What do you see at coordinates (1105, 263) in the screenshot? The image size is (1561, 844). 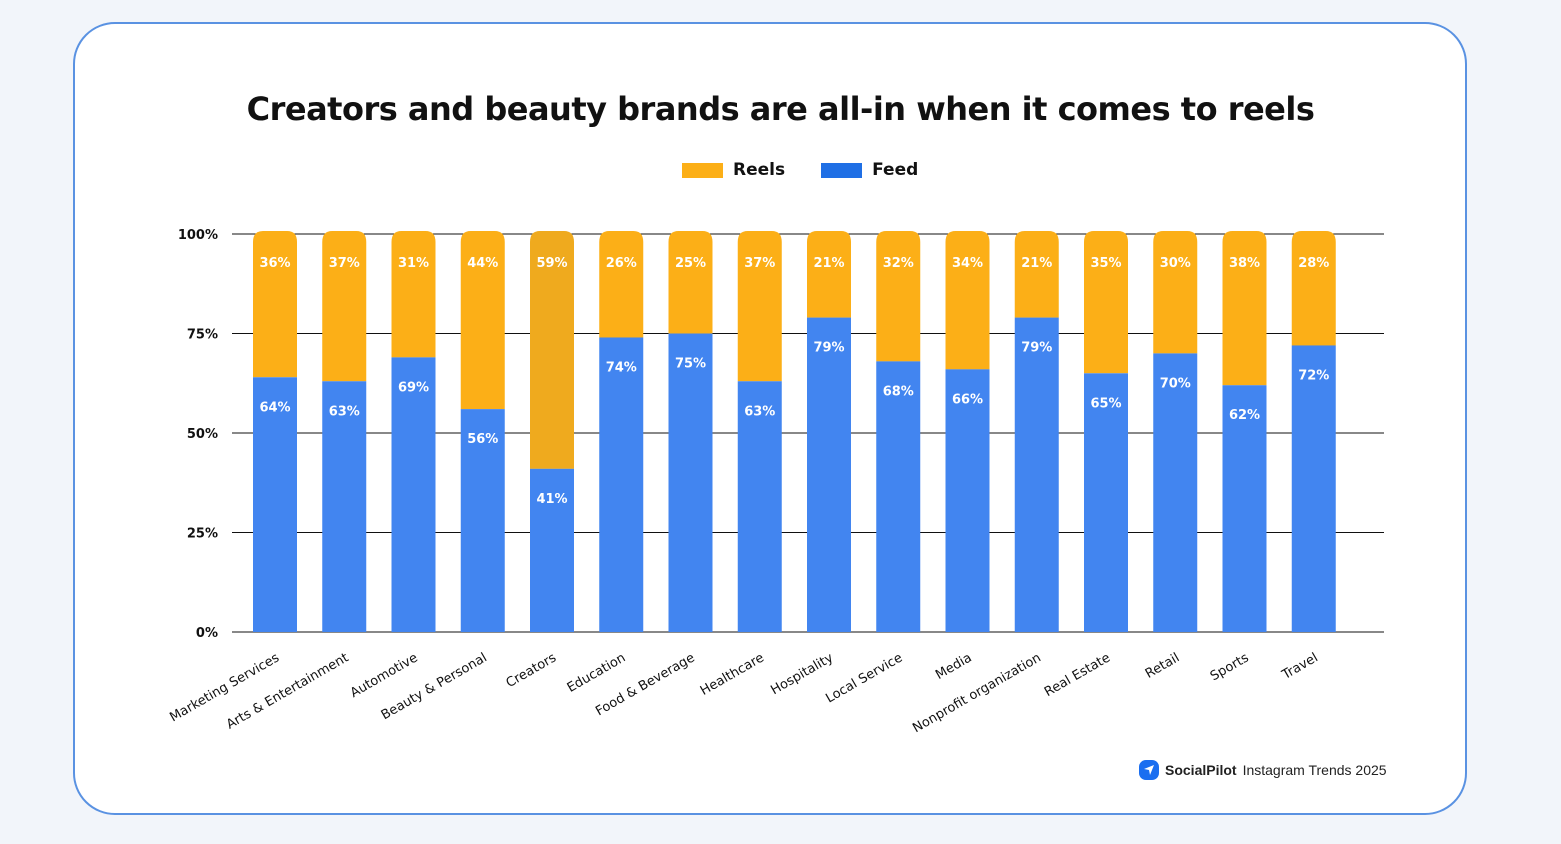 I see `data-label-reels: 35%` at bounding box center [1105, 263].